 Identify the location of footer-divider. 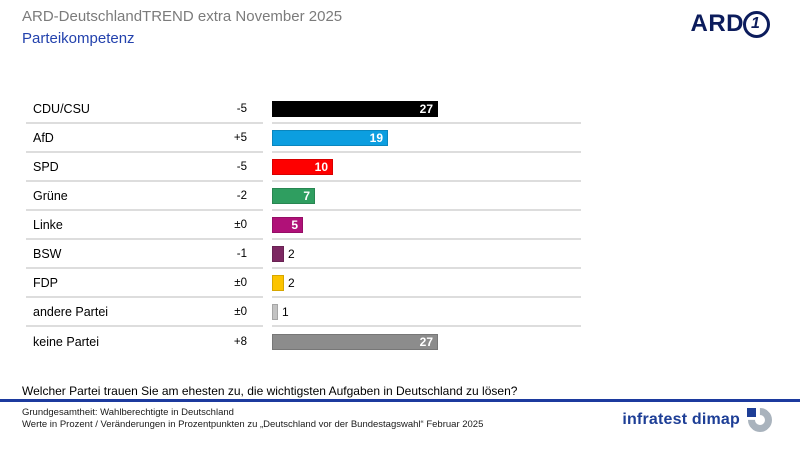
(400, 400).